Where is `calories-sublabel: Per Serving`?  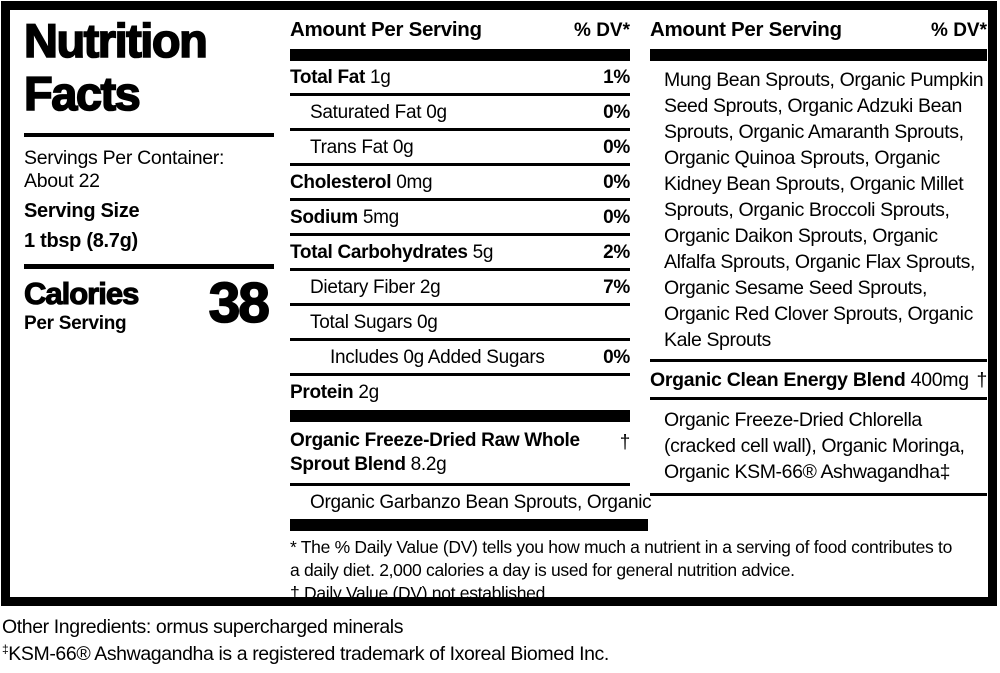
calories-sublabel: Per Serving is located at coordinates (75, 323).